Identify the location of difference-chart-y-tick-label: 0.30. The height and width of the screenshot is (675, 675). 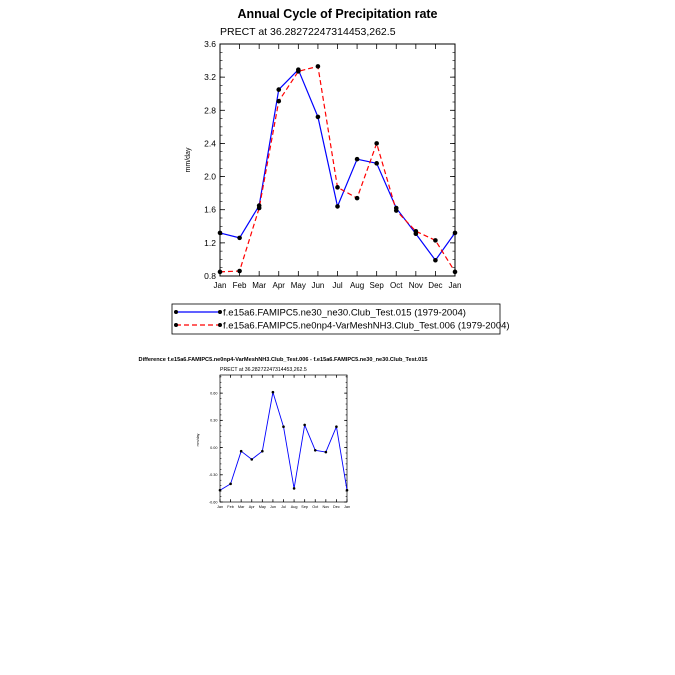
(213, 421).